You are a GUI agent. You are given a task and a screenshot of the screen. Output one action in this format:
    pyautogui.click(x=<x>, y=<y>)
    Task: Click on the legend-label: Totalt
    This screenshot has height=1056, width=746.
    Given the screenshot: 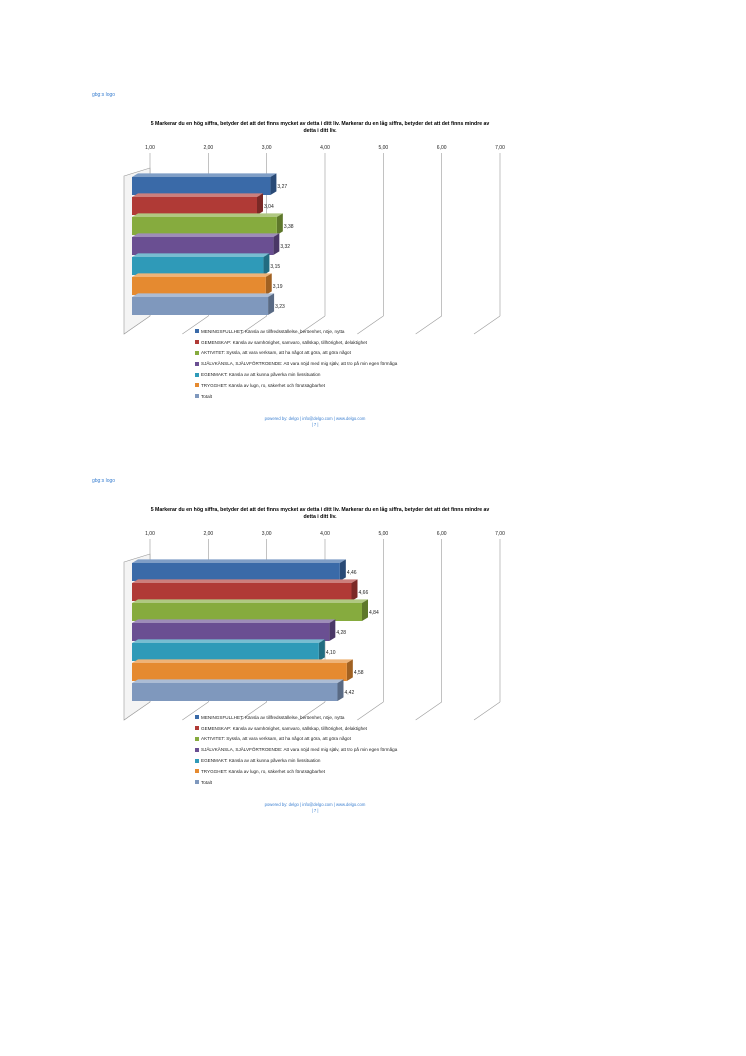 What is the action you would take?
    pyautogui.click(x=206, y=396)
    